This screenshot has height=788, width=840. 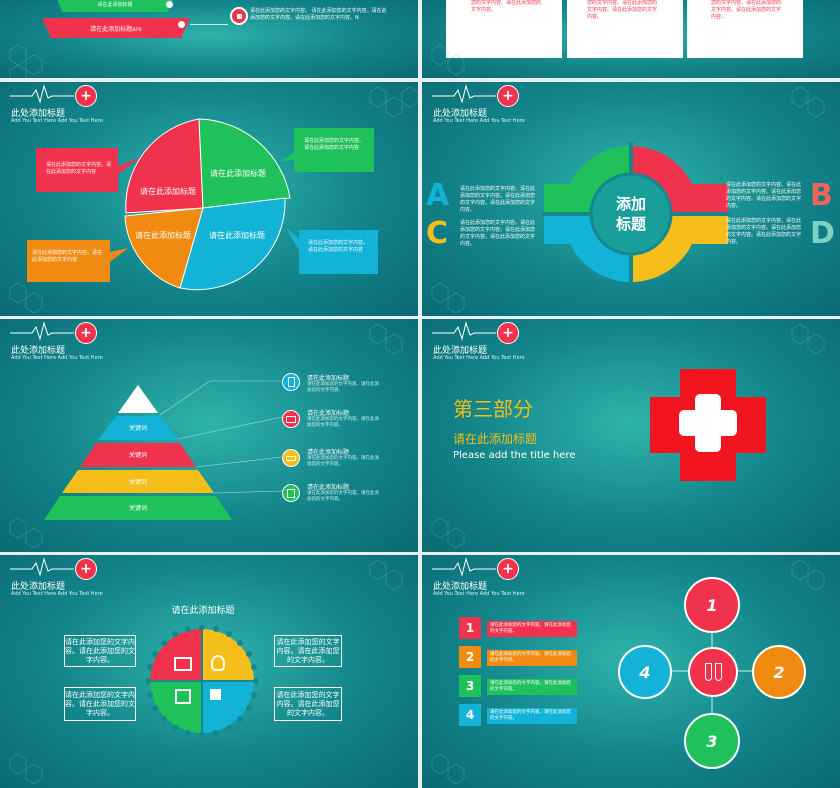 What do you see at coordinates (437, 233) in the screenshot?
I see `letter-c: C` at bounding box center [437, 233].